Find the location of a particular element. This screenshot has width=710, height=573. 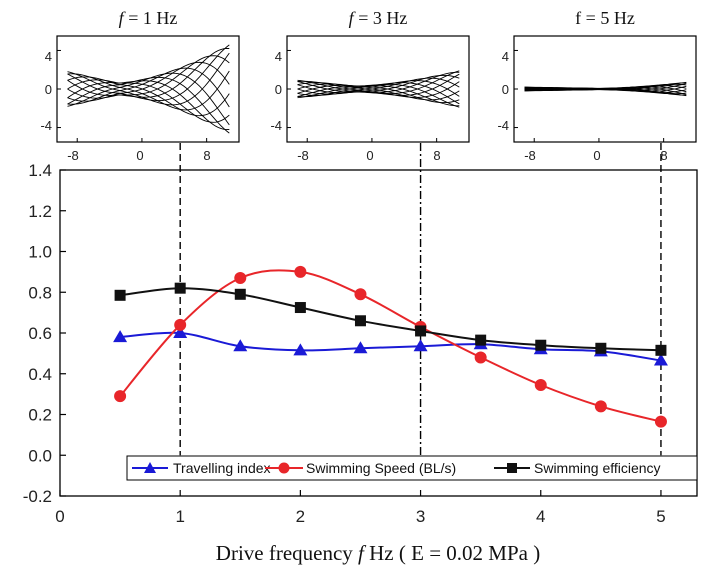

panel-f3: f = 3 Hz 4 0 -4 -8 0 8 is located at coordinates (370, 85).